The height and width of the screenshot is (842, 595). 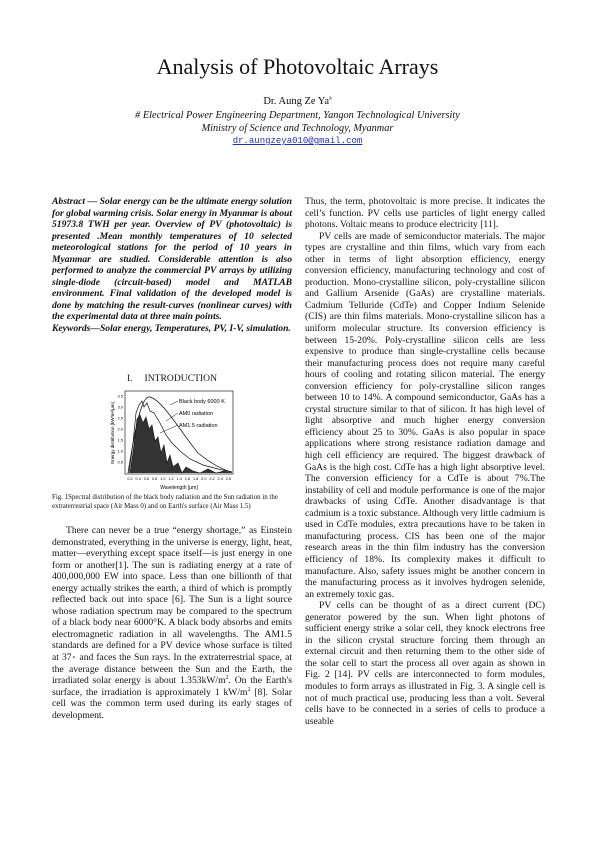 What do you see at coordinates (198, 426) in the screenshot?
I see `legend-label: AM1.5 radiation` at bounding box center [198, 426].